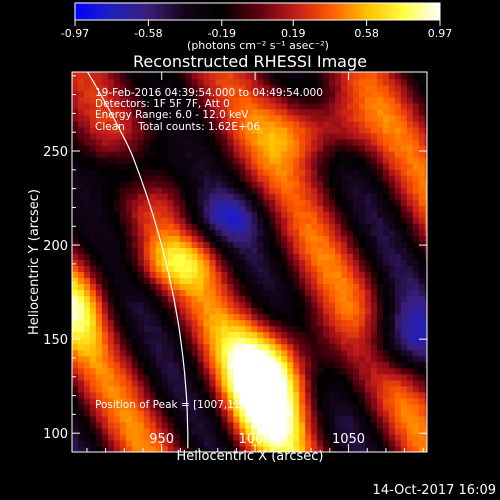 This screenshot has width=500, height=500. Describe the element at coordinates (440, 33) in the screenshot. I see `colorbar-tick-label: 0.97` at that location.